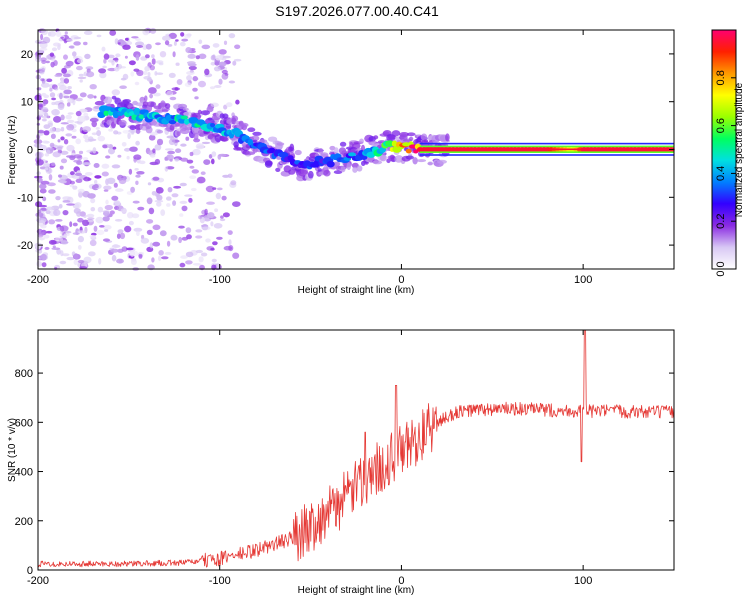 The width and height of the screenshot is (750, 600). I want to click on y-tick-label: -10, so click(25, 198).